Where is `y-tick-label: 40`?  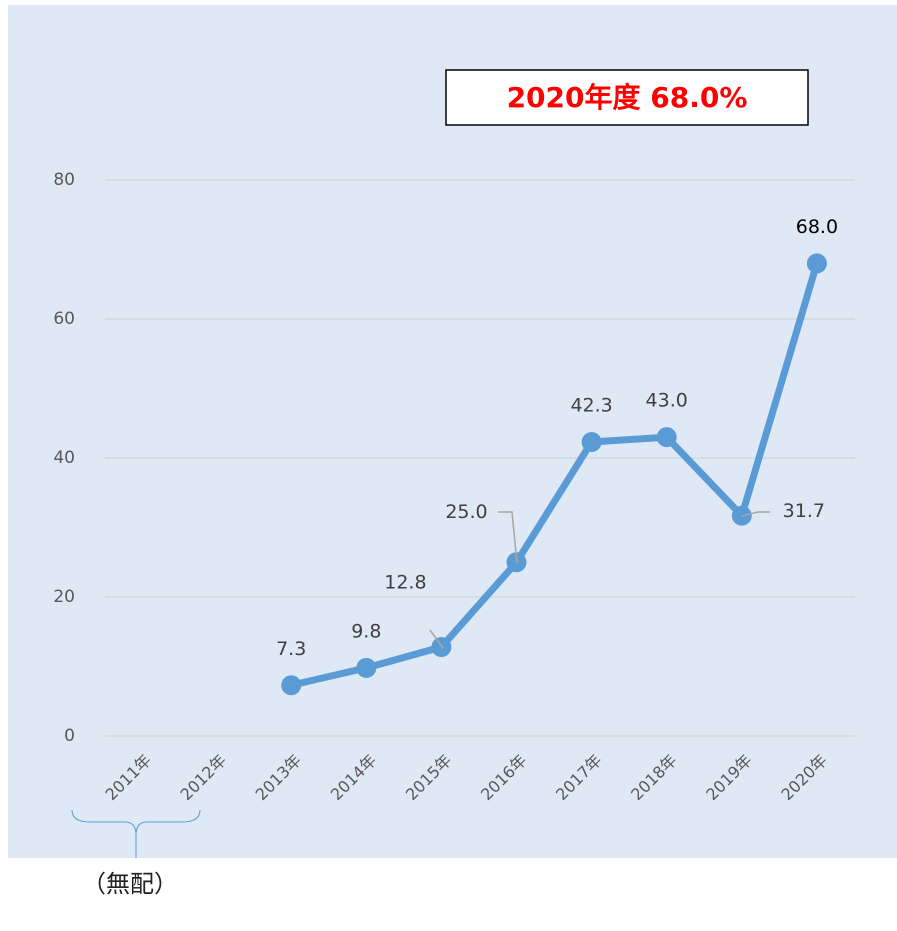
y-tick-label: 40 is located at coordinates (64, 458).